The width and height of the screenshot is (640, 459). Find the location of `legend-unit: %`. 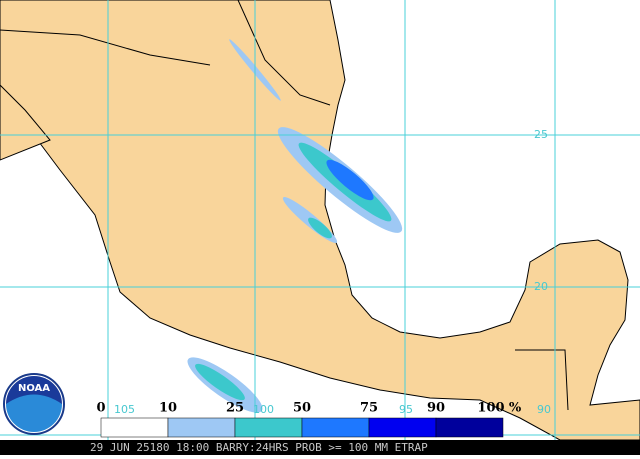

legend-unit: % is located at coordinates (515, 408).